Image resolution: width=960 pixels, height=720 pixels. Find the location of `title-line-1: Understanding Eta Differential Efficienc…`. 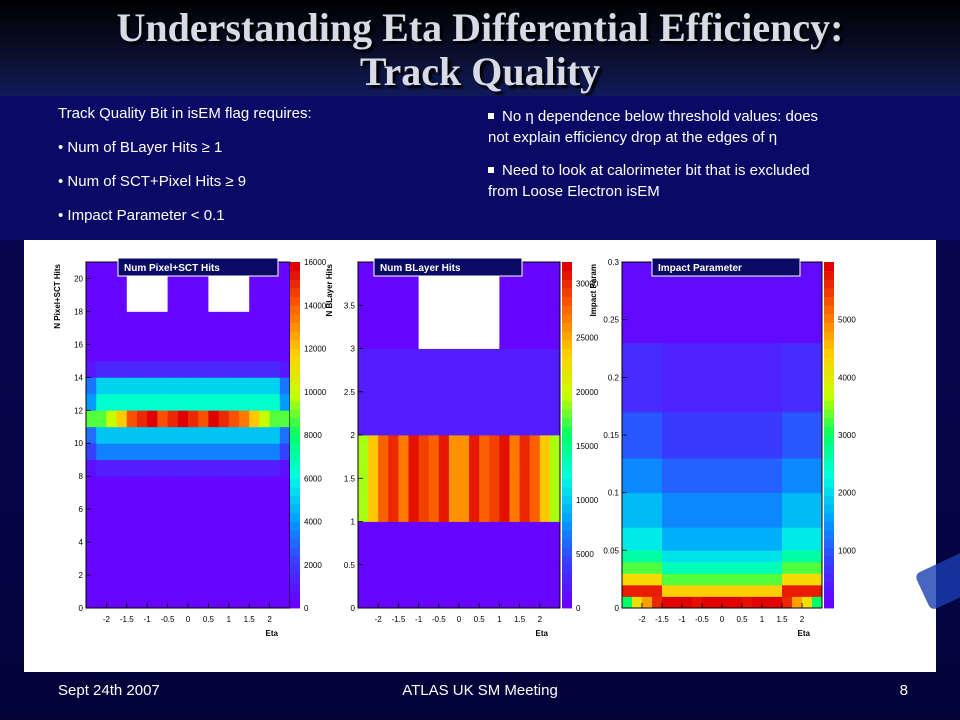

title-line-1: Understanding Eta Differential Efficienc… is located at coordinates (480, 27).